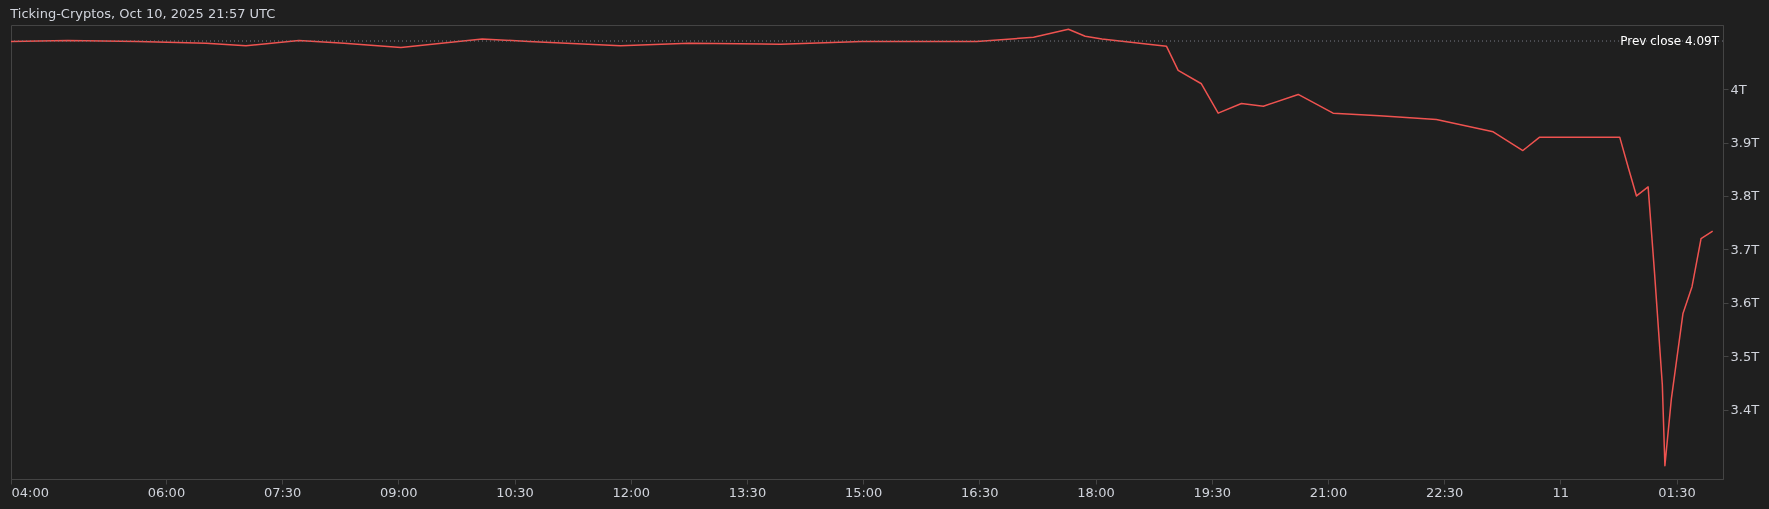 The height and width of the screenshot is (509, 1769). What do you see at coordinates (166, 492) in the screenshot?
I see `x-tick-label: 06:00` at bounding box center [166, 492].